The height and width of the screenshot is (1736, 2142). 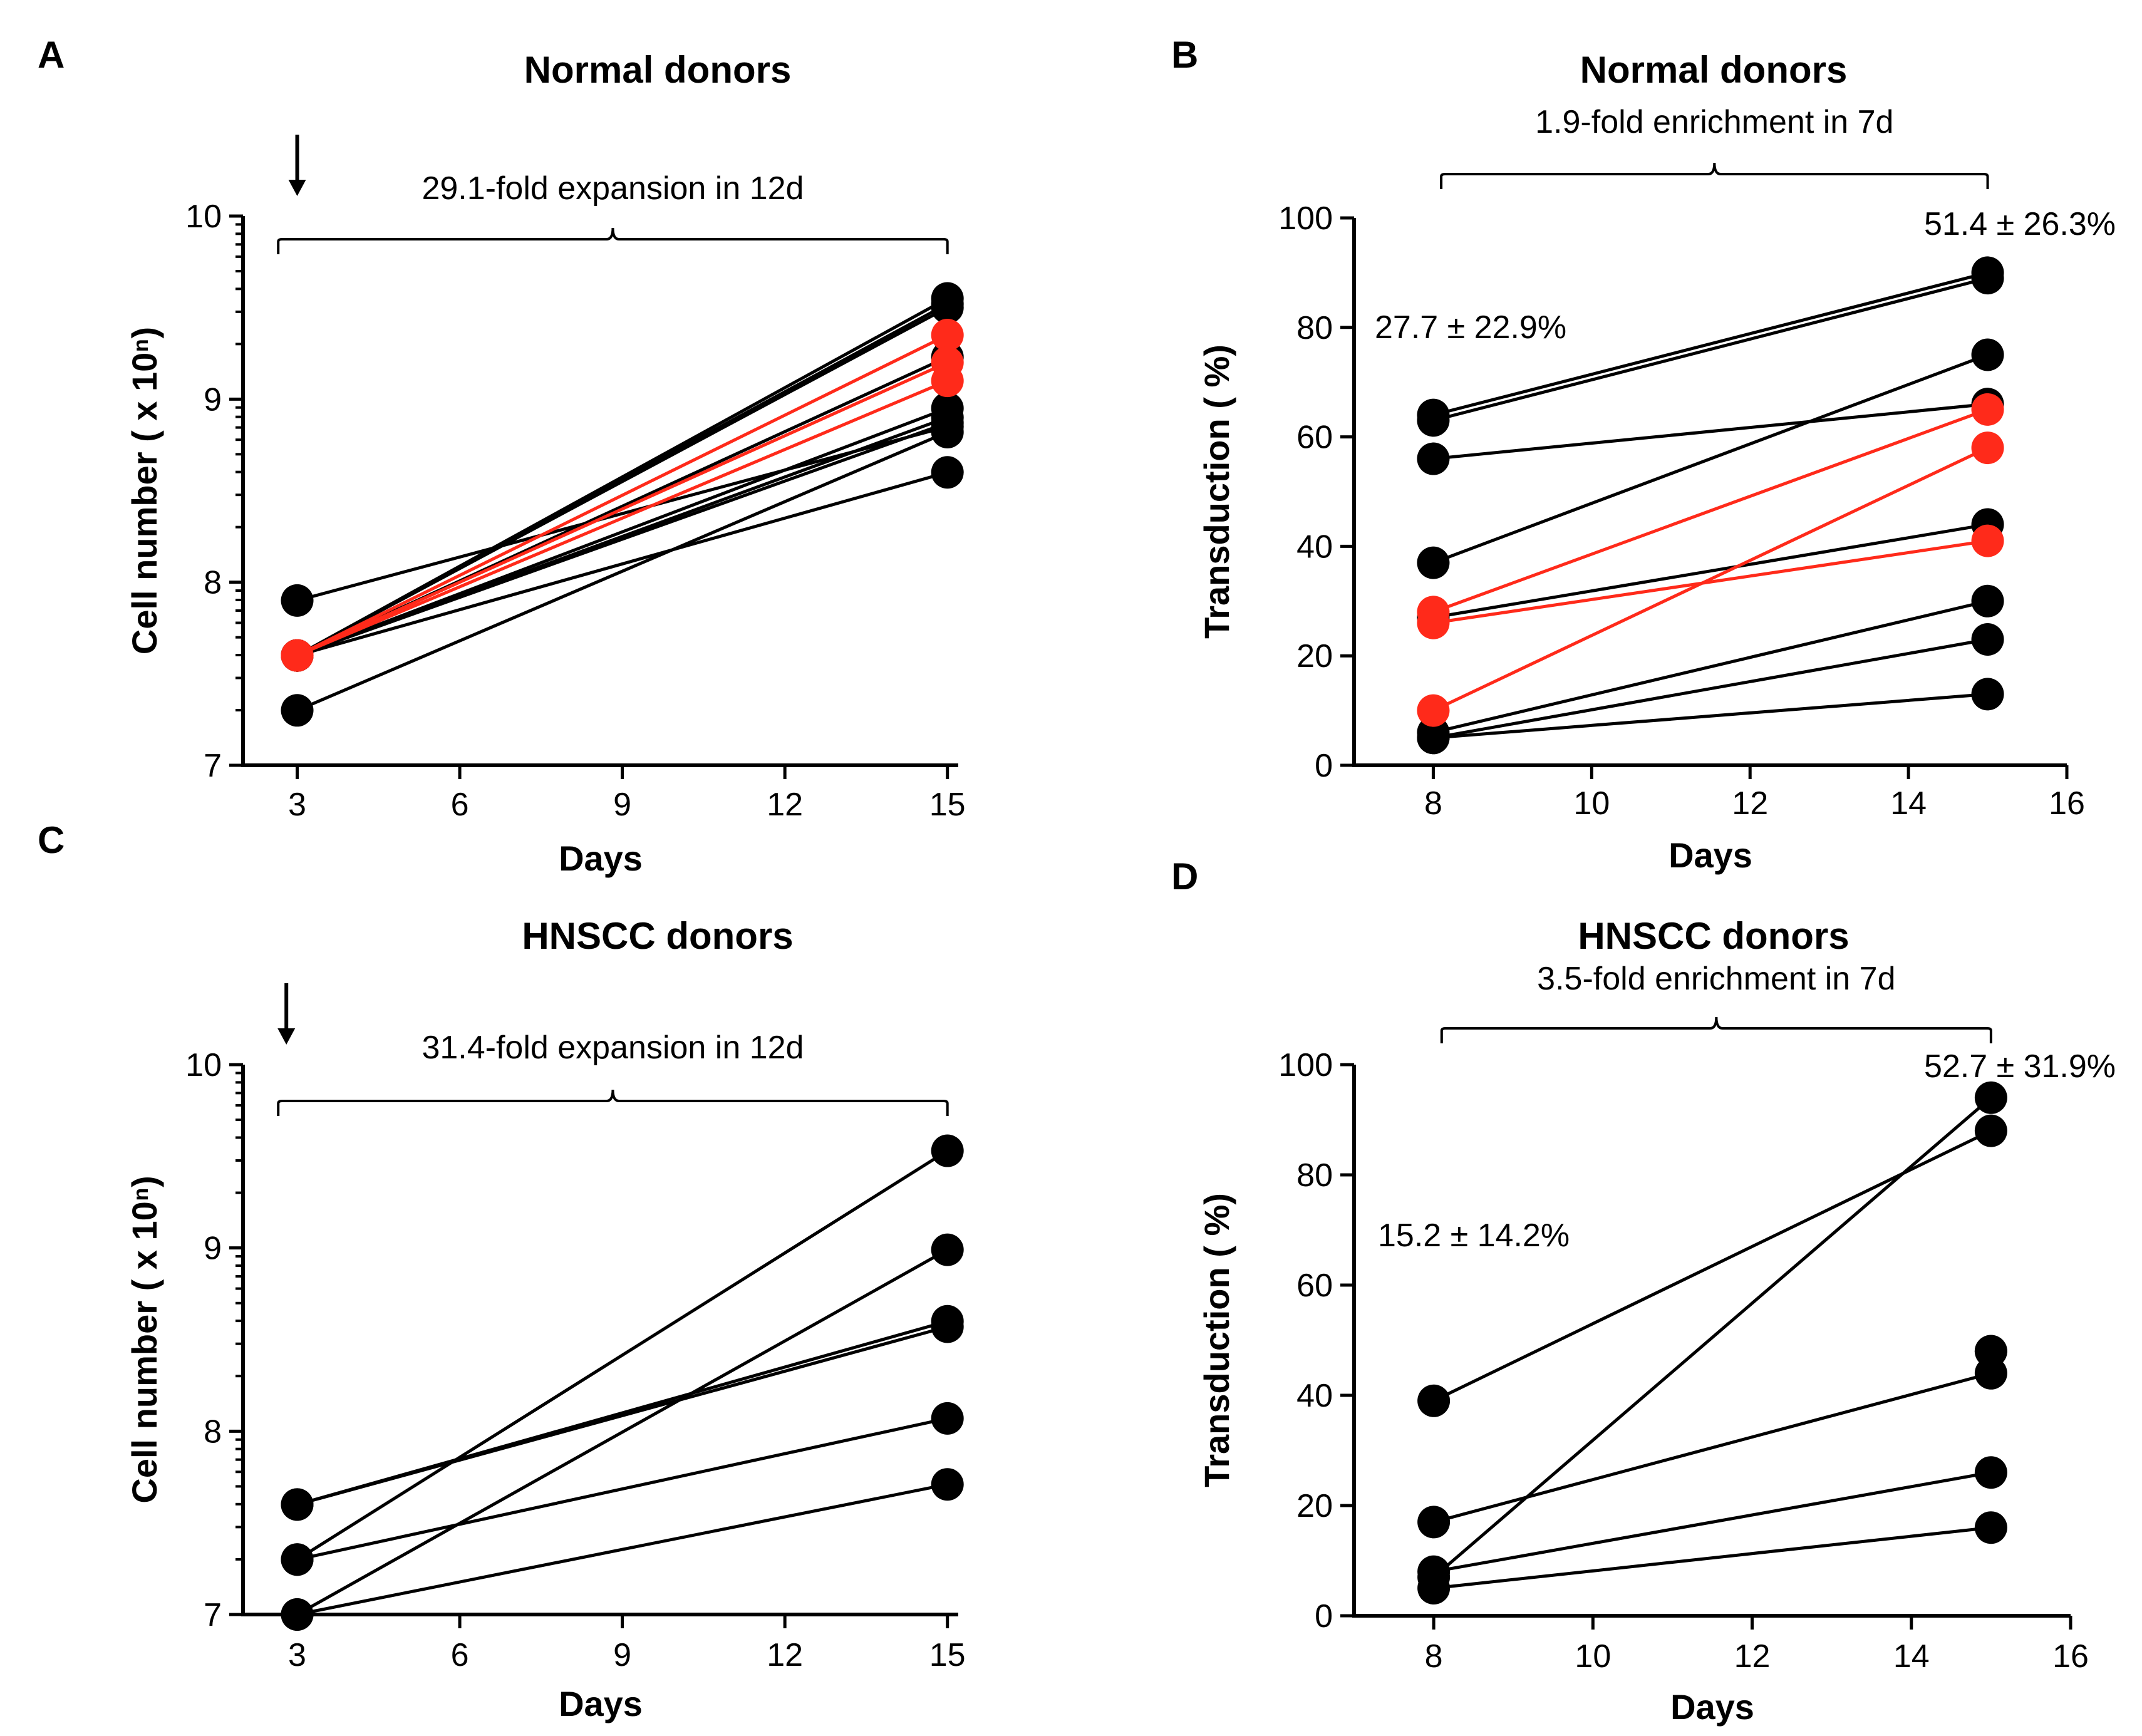 What do you see at coordinates (1184, 876) in the screenshot?
I see `panel-letter: D` at bounding box center [1184, 876].